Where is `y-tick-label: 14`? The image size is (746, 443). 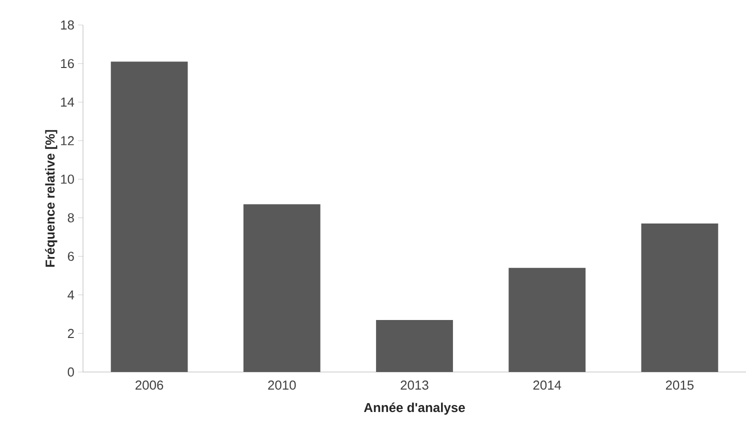 y-tick-label: 14 is located at coordinates (67, 102).